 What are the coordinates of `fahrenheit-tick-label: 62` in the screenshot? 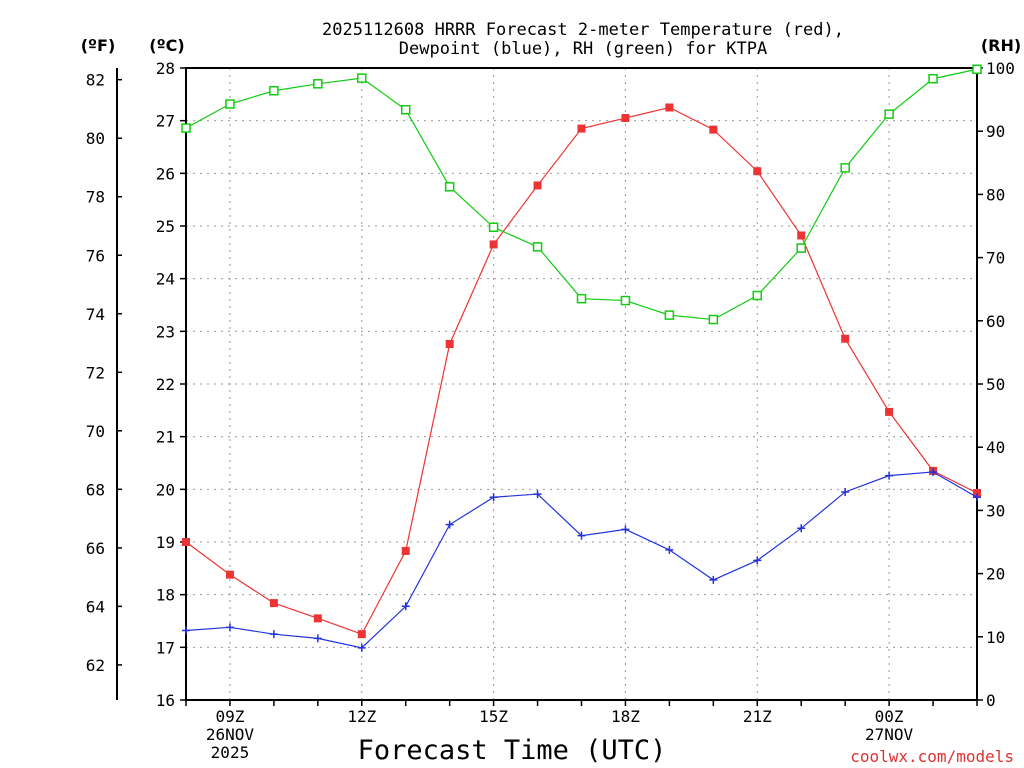 It's located at (95, 665).